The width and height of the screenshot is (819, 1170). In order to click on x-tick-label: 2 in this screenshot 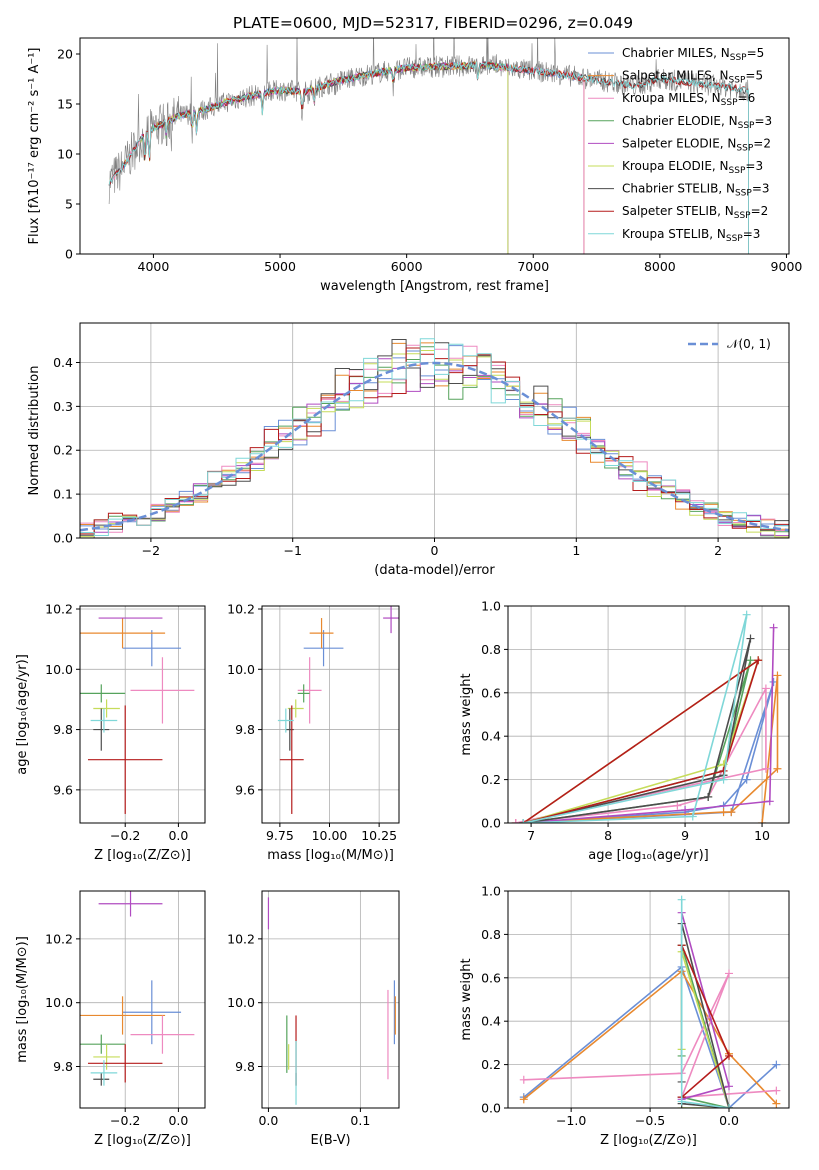, I will do `click(718, 550)`.